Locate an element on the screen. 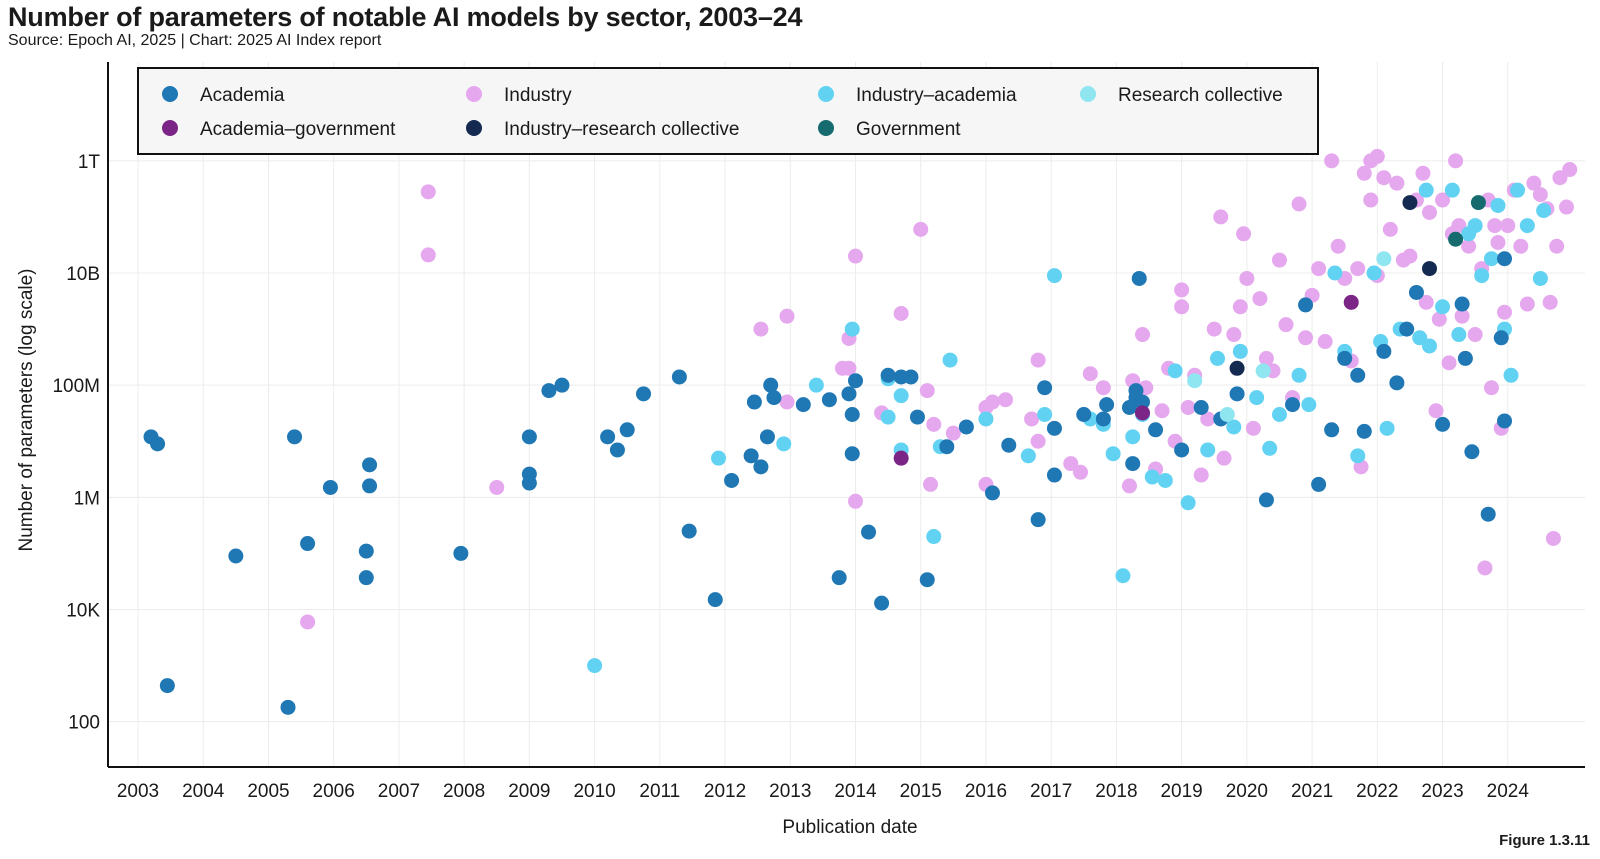 The height and width of the screenshot is (859, 1600). legend-label: Academia is located at coordinates (242, 95).